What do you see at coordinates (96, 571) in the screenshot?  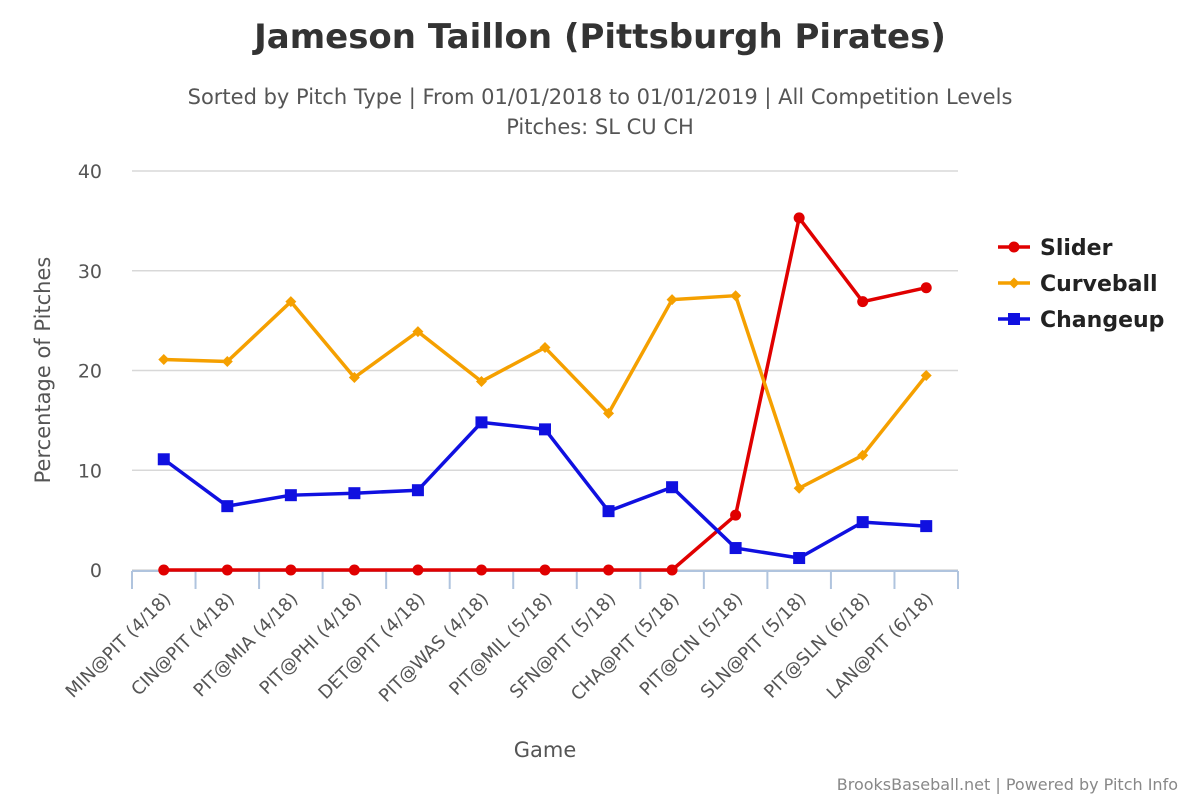 I see `y-tick-label: 0` at bounding box center [96, 571].